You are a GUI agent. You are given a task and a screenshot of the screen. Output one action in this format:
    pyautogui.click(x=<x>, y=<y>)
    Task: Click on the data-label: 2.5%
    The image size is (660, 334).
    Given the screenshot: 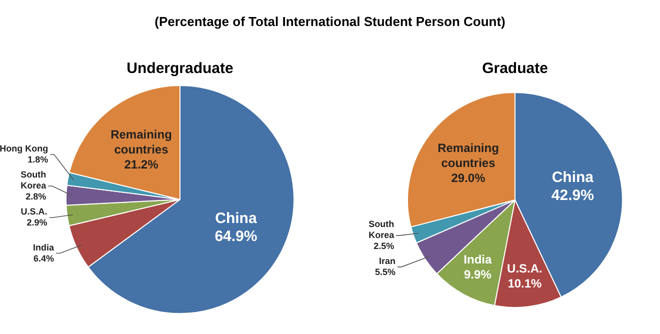 What is the action you would take?
    pyautogui.click(x=384, y=245)
    